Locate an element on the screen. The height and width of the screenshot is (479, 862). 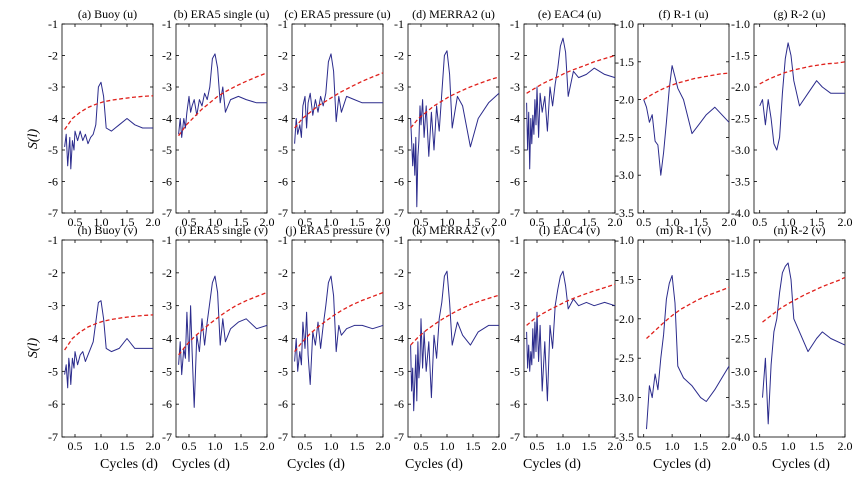
panel-title: (g) R-2 (u) is located at coordinates (800, 14).